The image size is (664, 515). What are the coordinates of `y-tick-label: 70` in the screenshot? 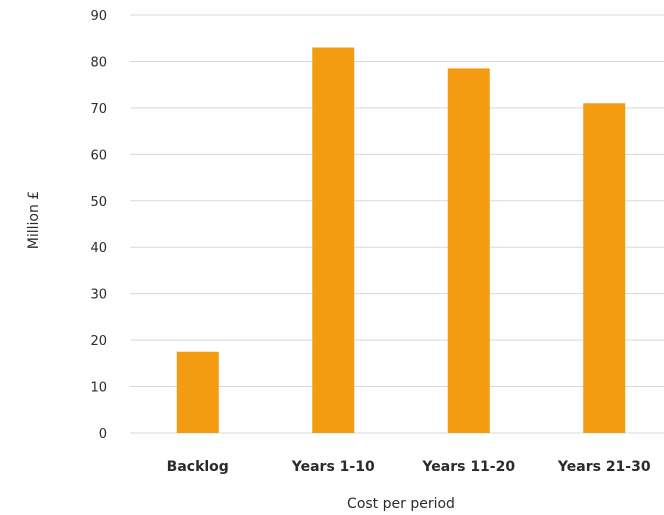 It's located at (98, 109).